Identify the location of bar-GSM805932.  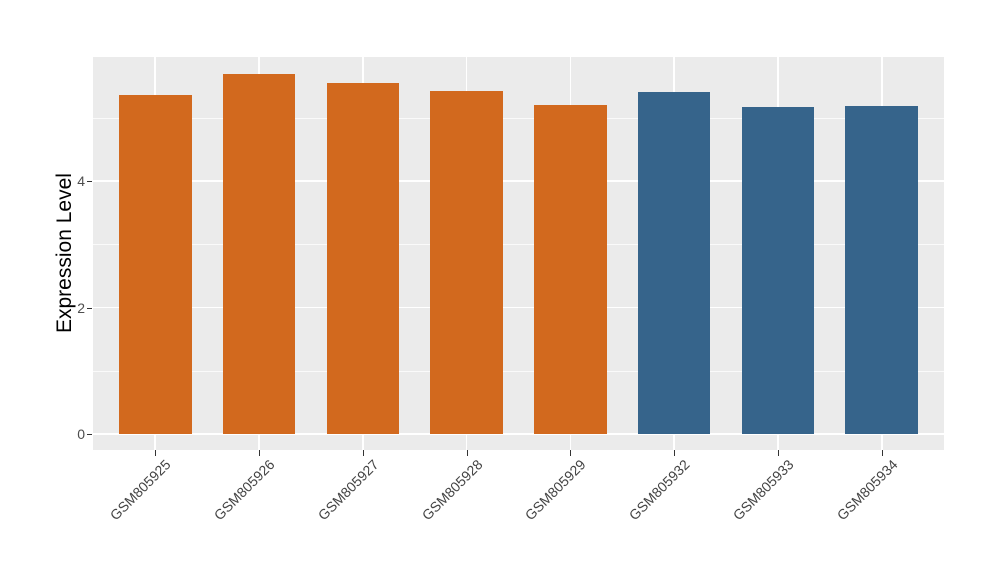
(674, 263).